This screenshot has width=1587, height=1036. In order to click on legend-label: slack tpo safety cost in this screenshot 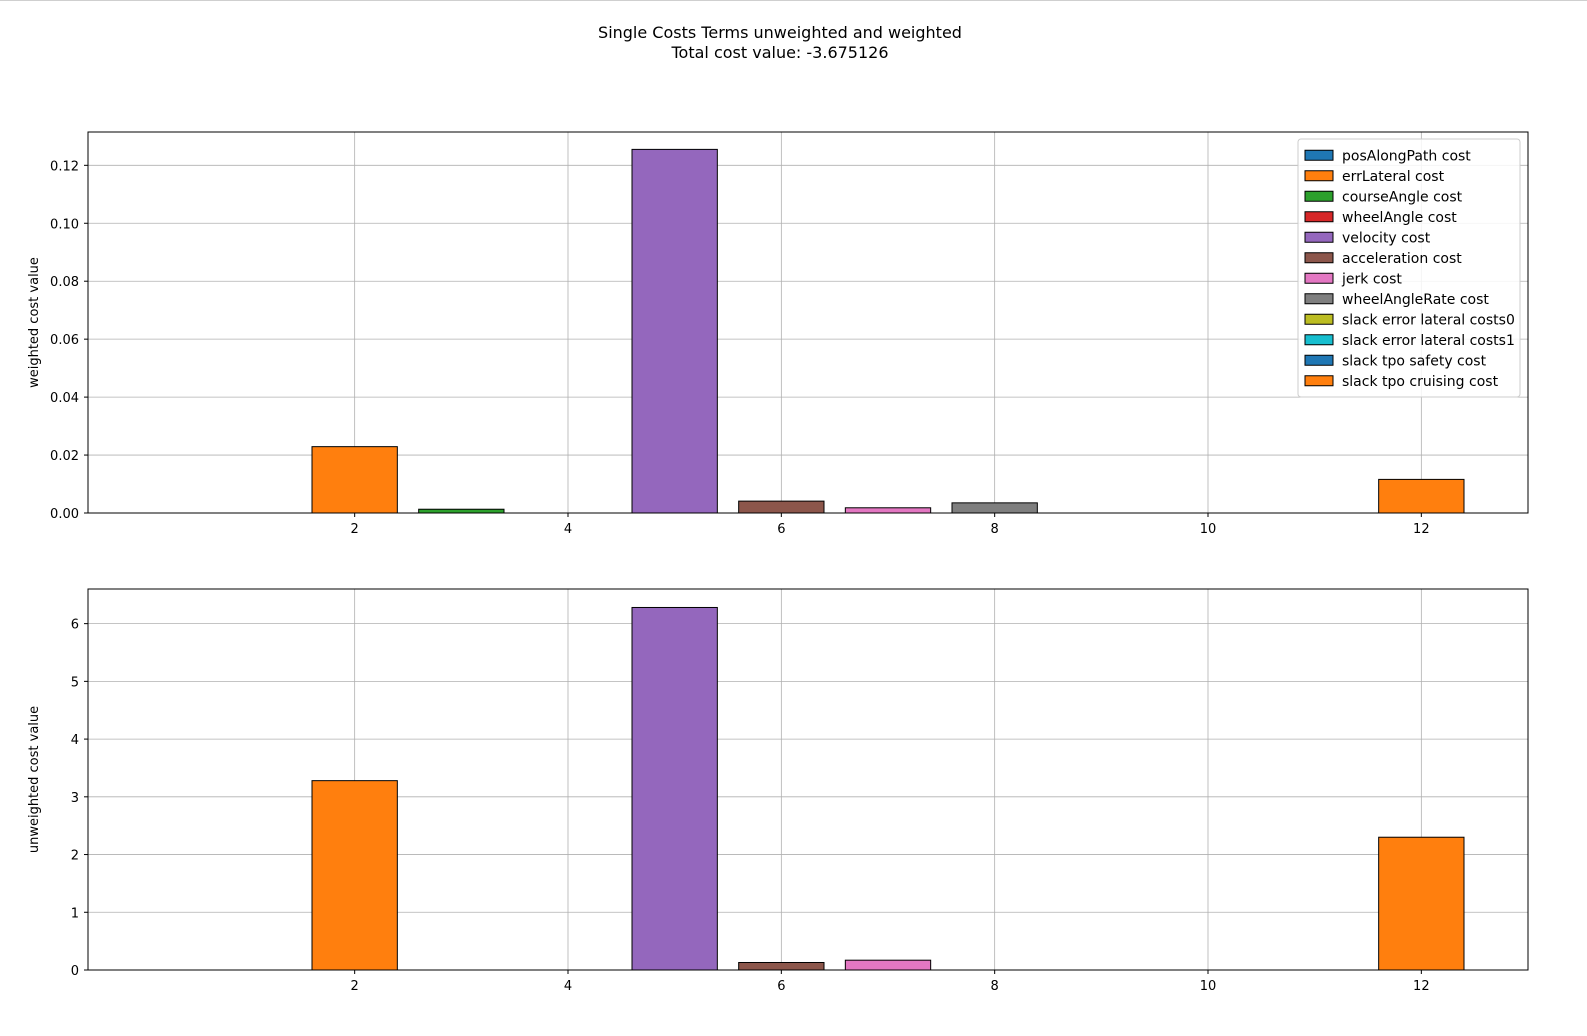, I will do `click(1414, 361)`.